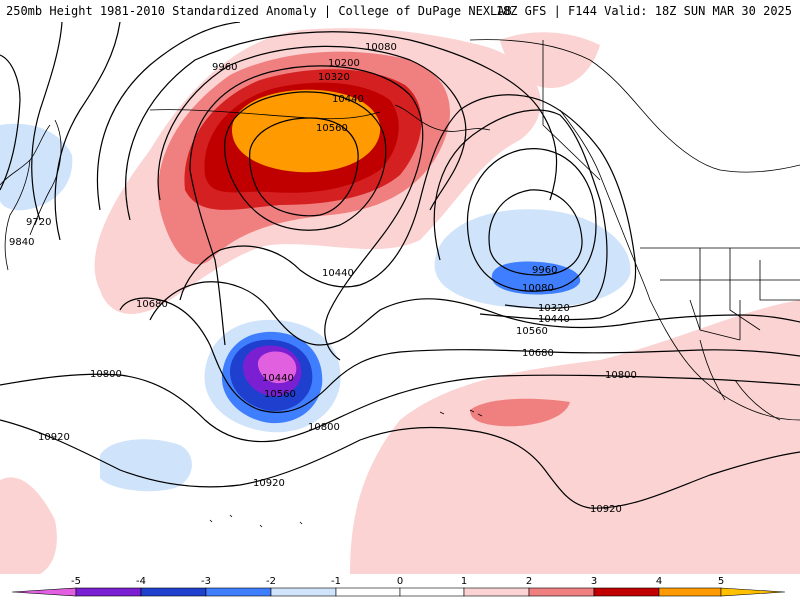  Describe the element at coordinates (554, 308) in the screenshot. I see `contour-label-10320-gulf: 10320` at that location.